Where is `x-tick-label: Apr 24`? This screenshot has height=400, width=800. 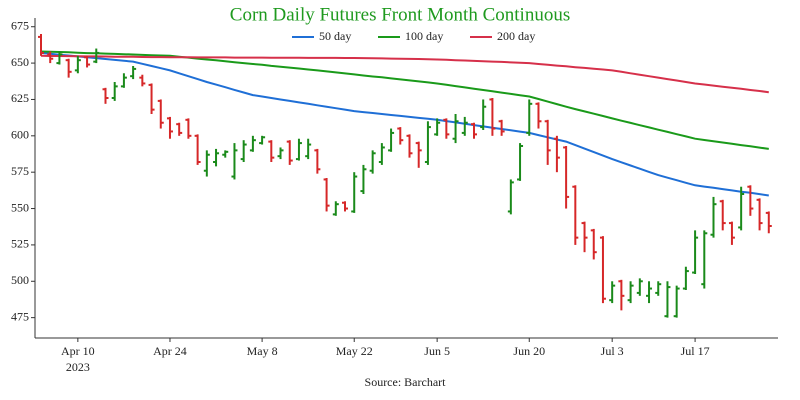 x-tick-label: Apr 24 is located at coordinates (170, 351).